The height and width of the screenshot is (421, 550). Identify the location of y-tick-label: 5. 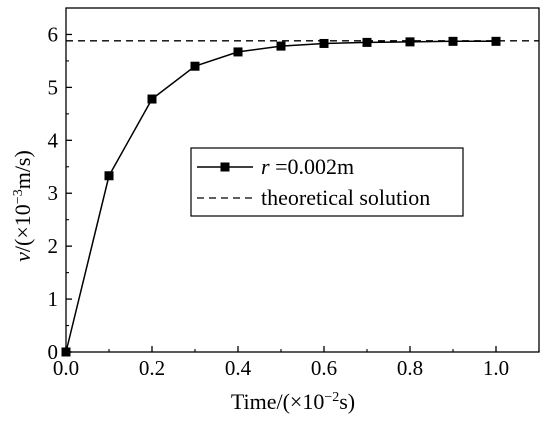
(53, 87).